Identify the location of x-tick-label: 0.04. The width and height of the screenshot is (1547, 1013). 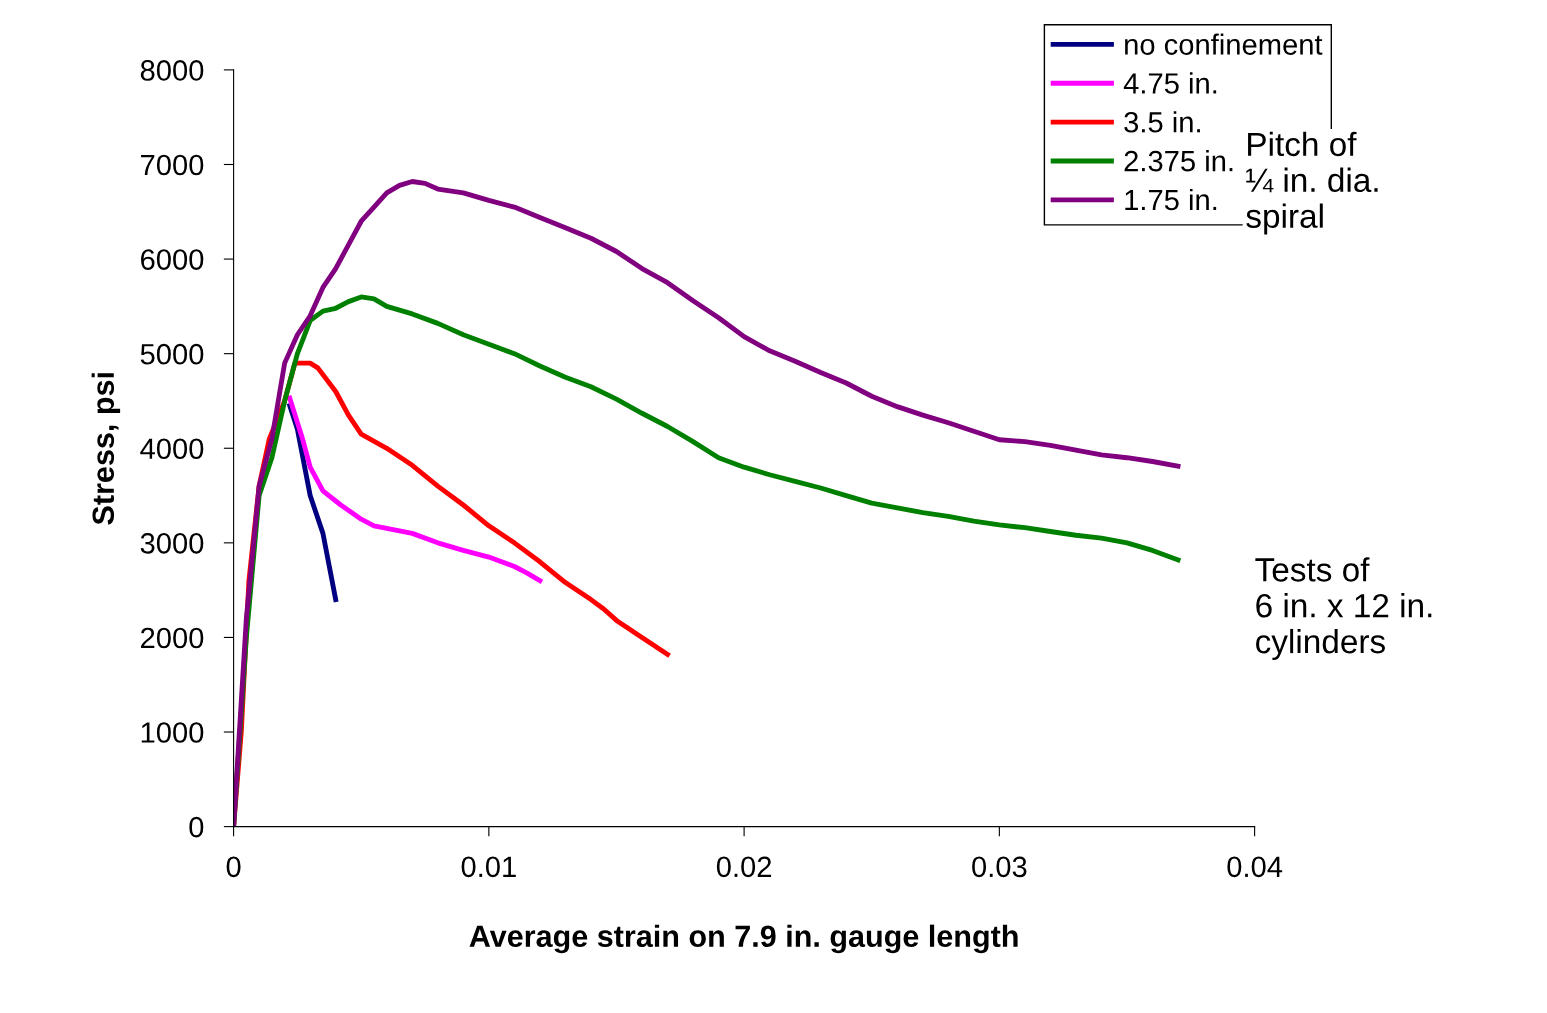
(1255, 867).